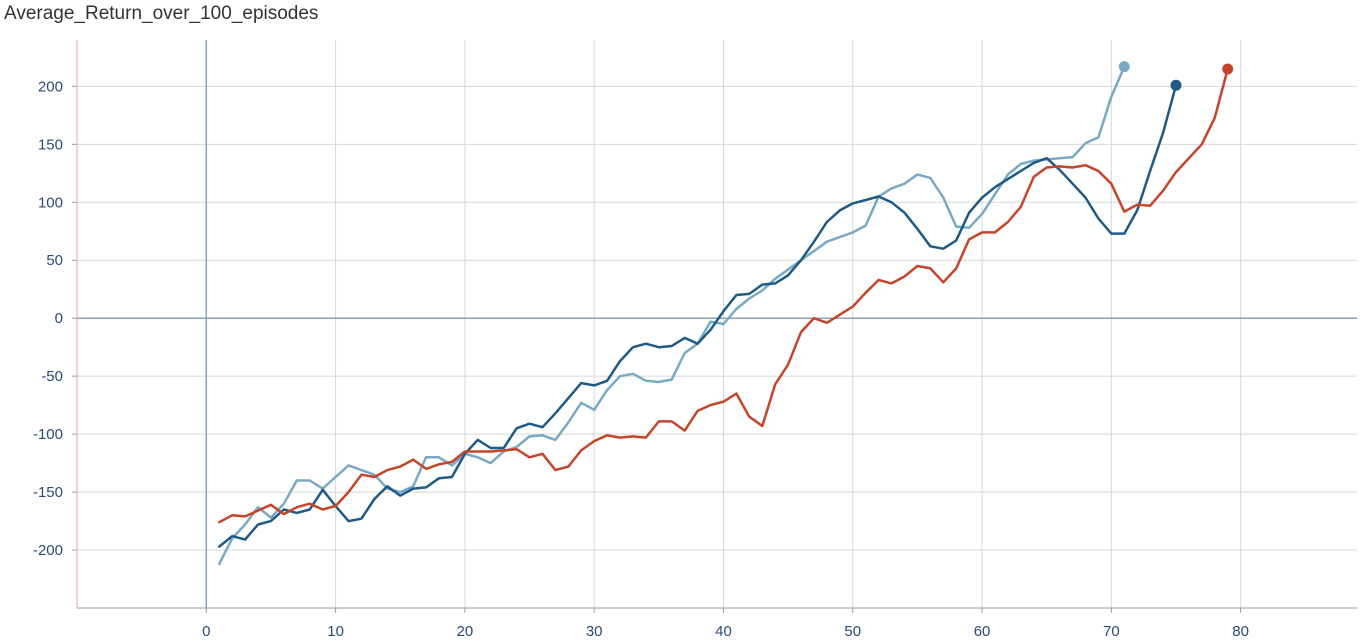 The height and width of the screenshot is (642, 1361). What do you see at coordinates (852, 631) in the screenshot?
I see `x-tick-label: 50` at bounding box center [852, 631].